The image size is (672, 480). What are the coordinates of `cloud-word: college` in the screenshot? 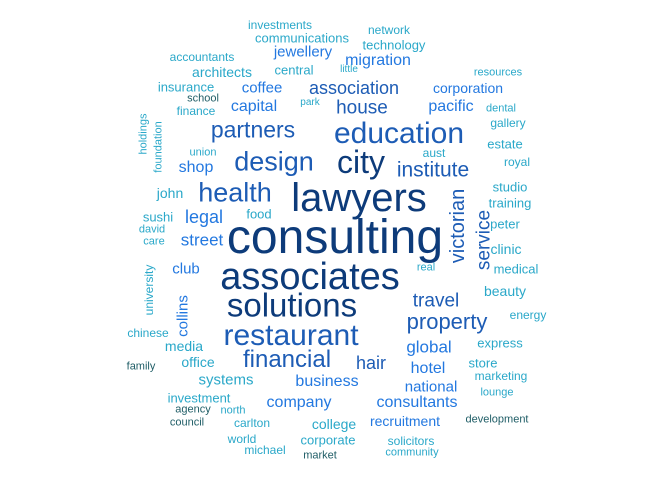 It's located at (334, 424).